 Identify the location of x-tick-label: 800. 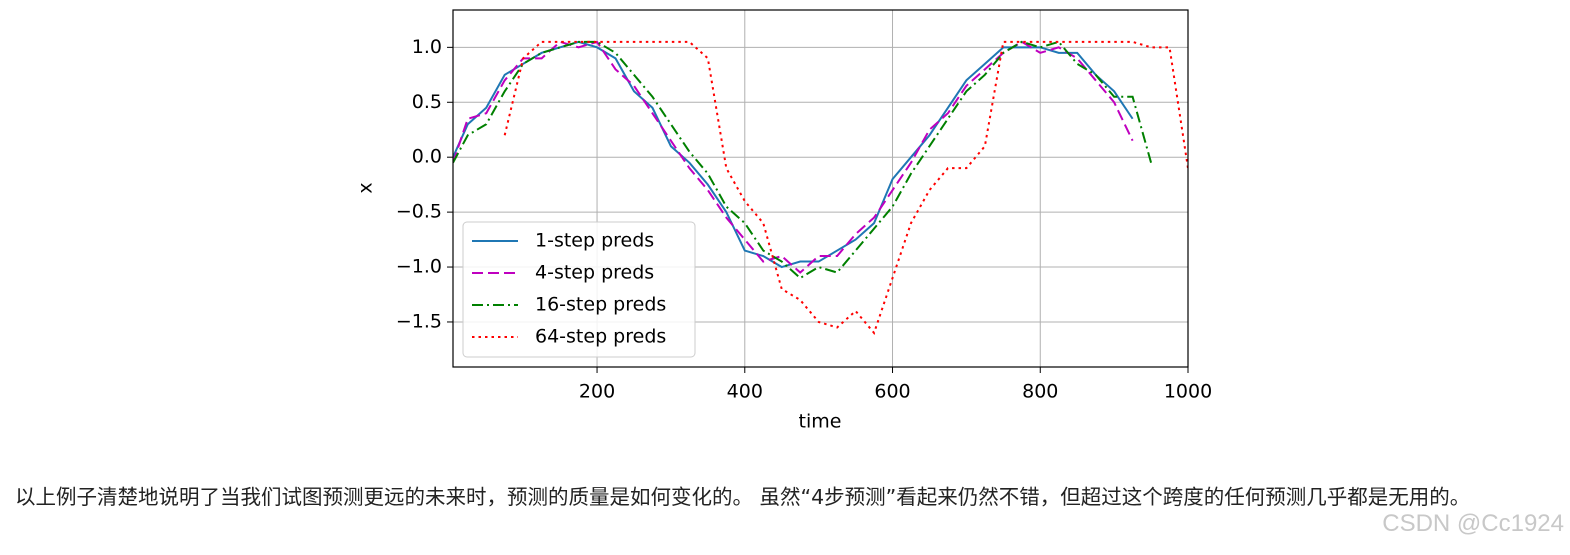
(1040, 392).